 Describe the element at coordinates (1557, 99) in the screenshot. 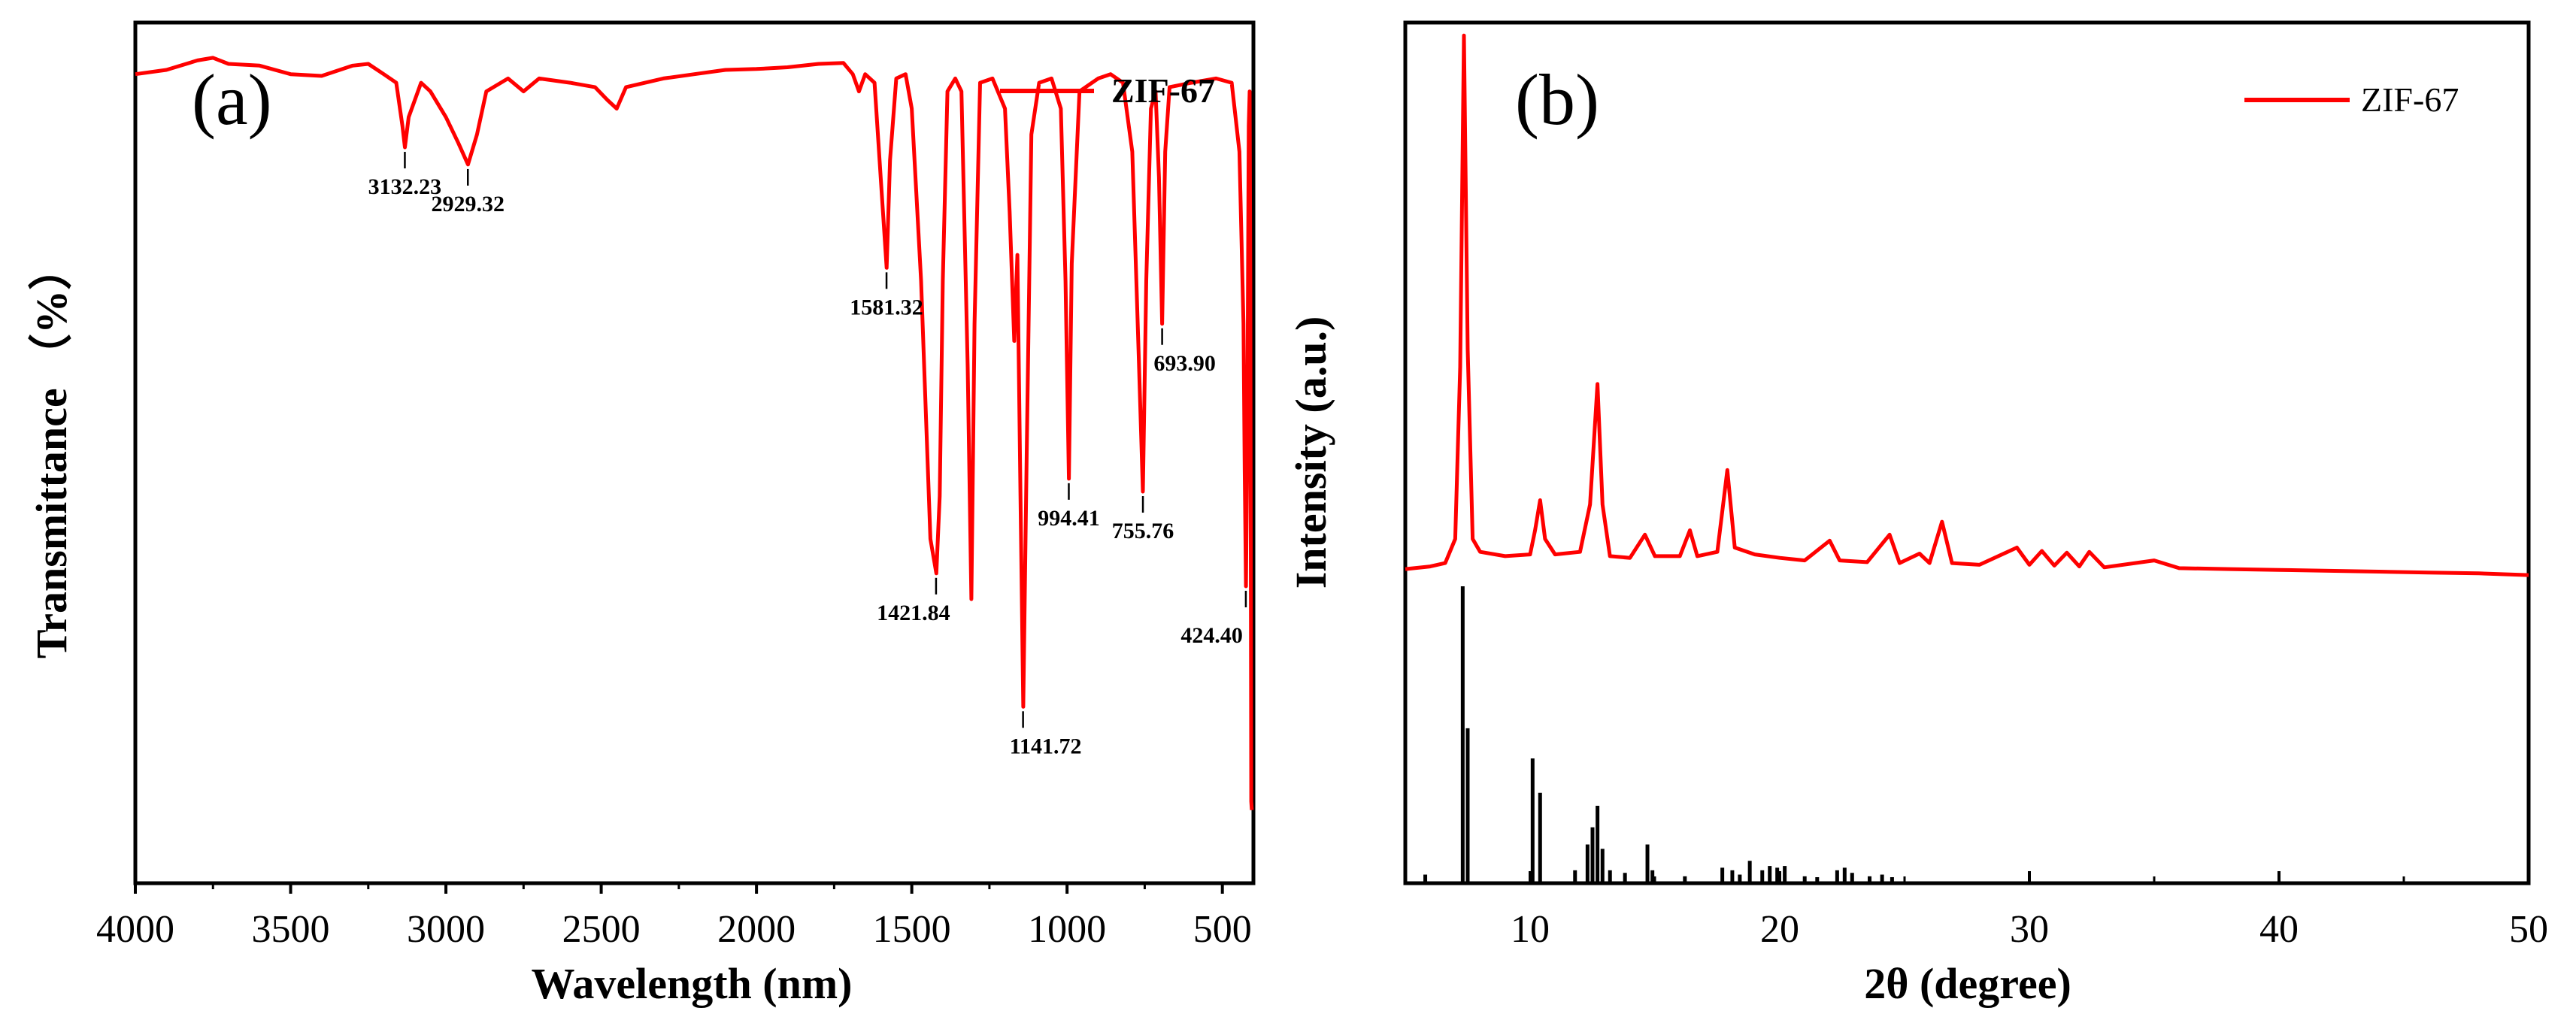

I see `panel-label-b: (b)` at that location.